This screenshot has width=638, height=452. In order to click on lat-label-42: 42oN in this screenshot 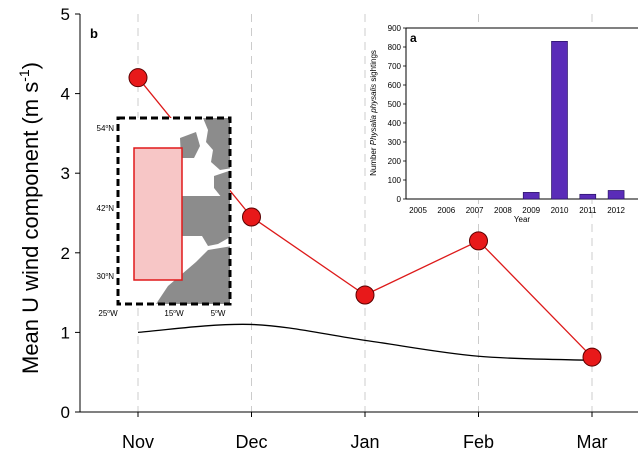, I will do `click(106, 208)`.